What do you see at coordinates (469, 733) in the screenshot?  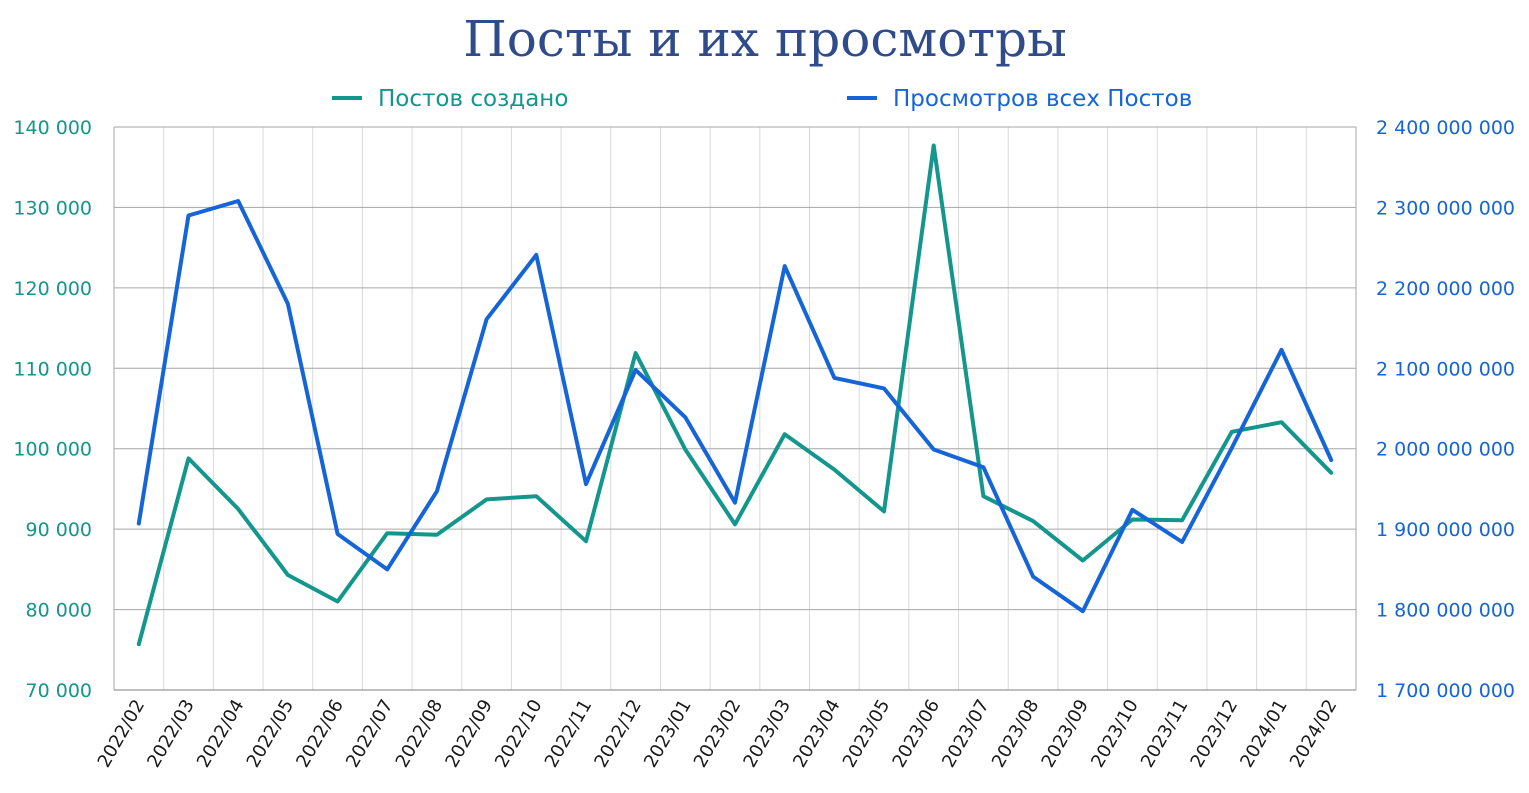 I see `x-axis-tick-label: 2022/09` at bounding box center [469, 733].